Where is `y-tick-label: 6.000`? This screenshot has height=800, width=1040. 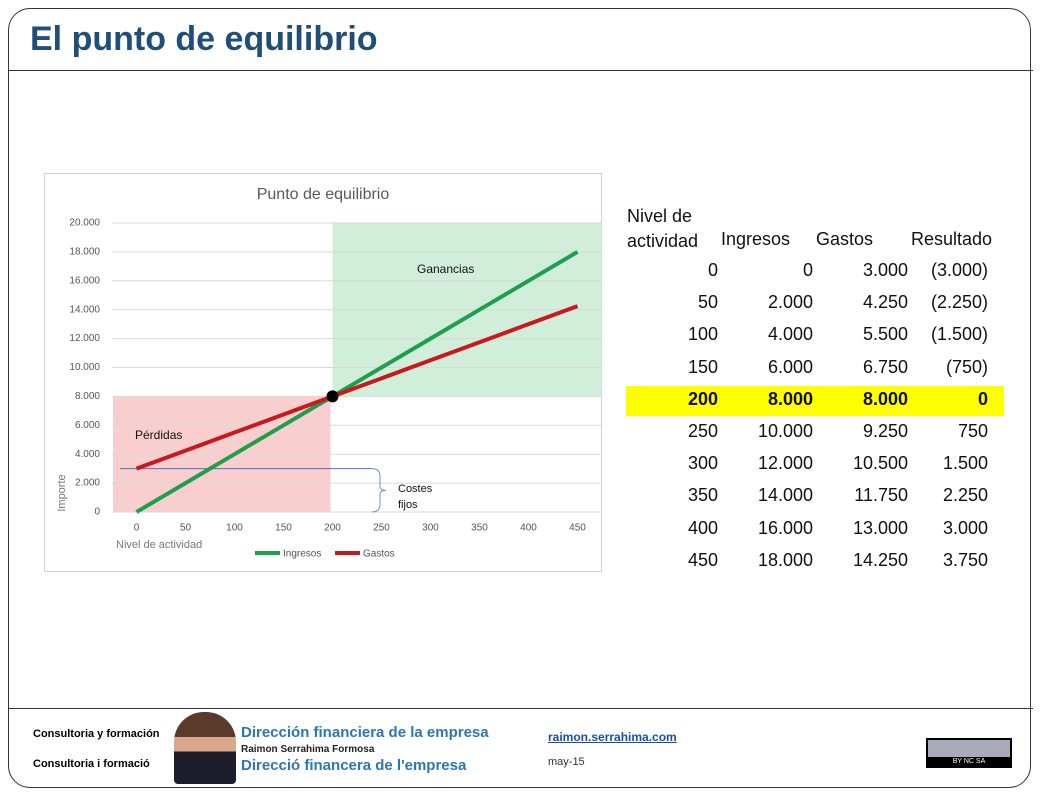 y-tick-label: 6.000 is located at coordinates (87, 425).